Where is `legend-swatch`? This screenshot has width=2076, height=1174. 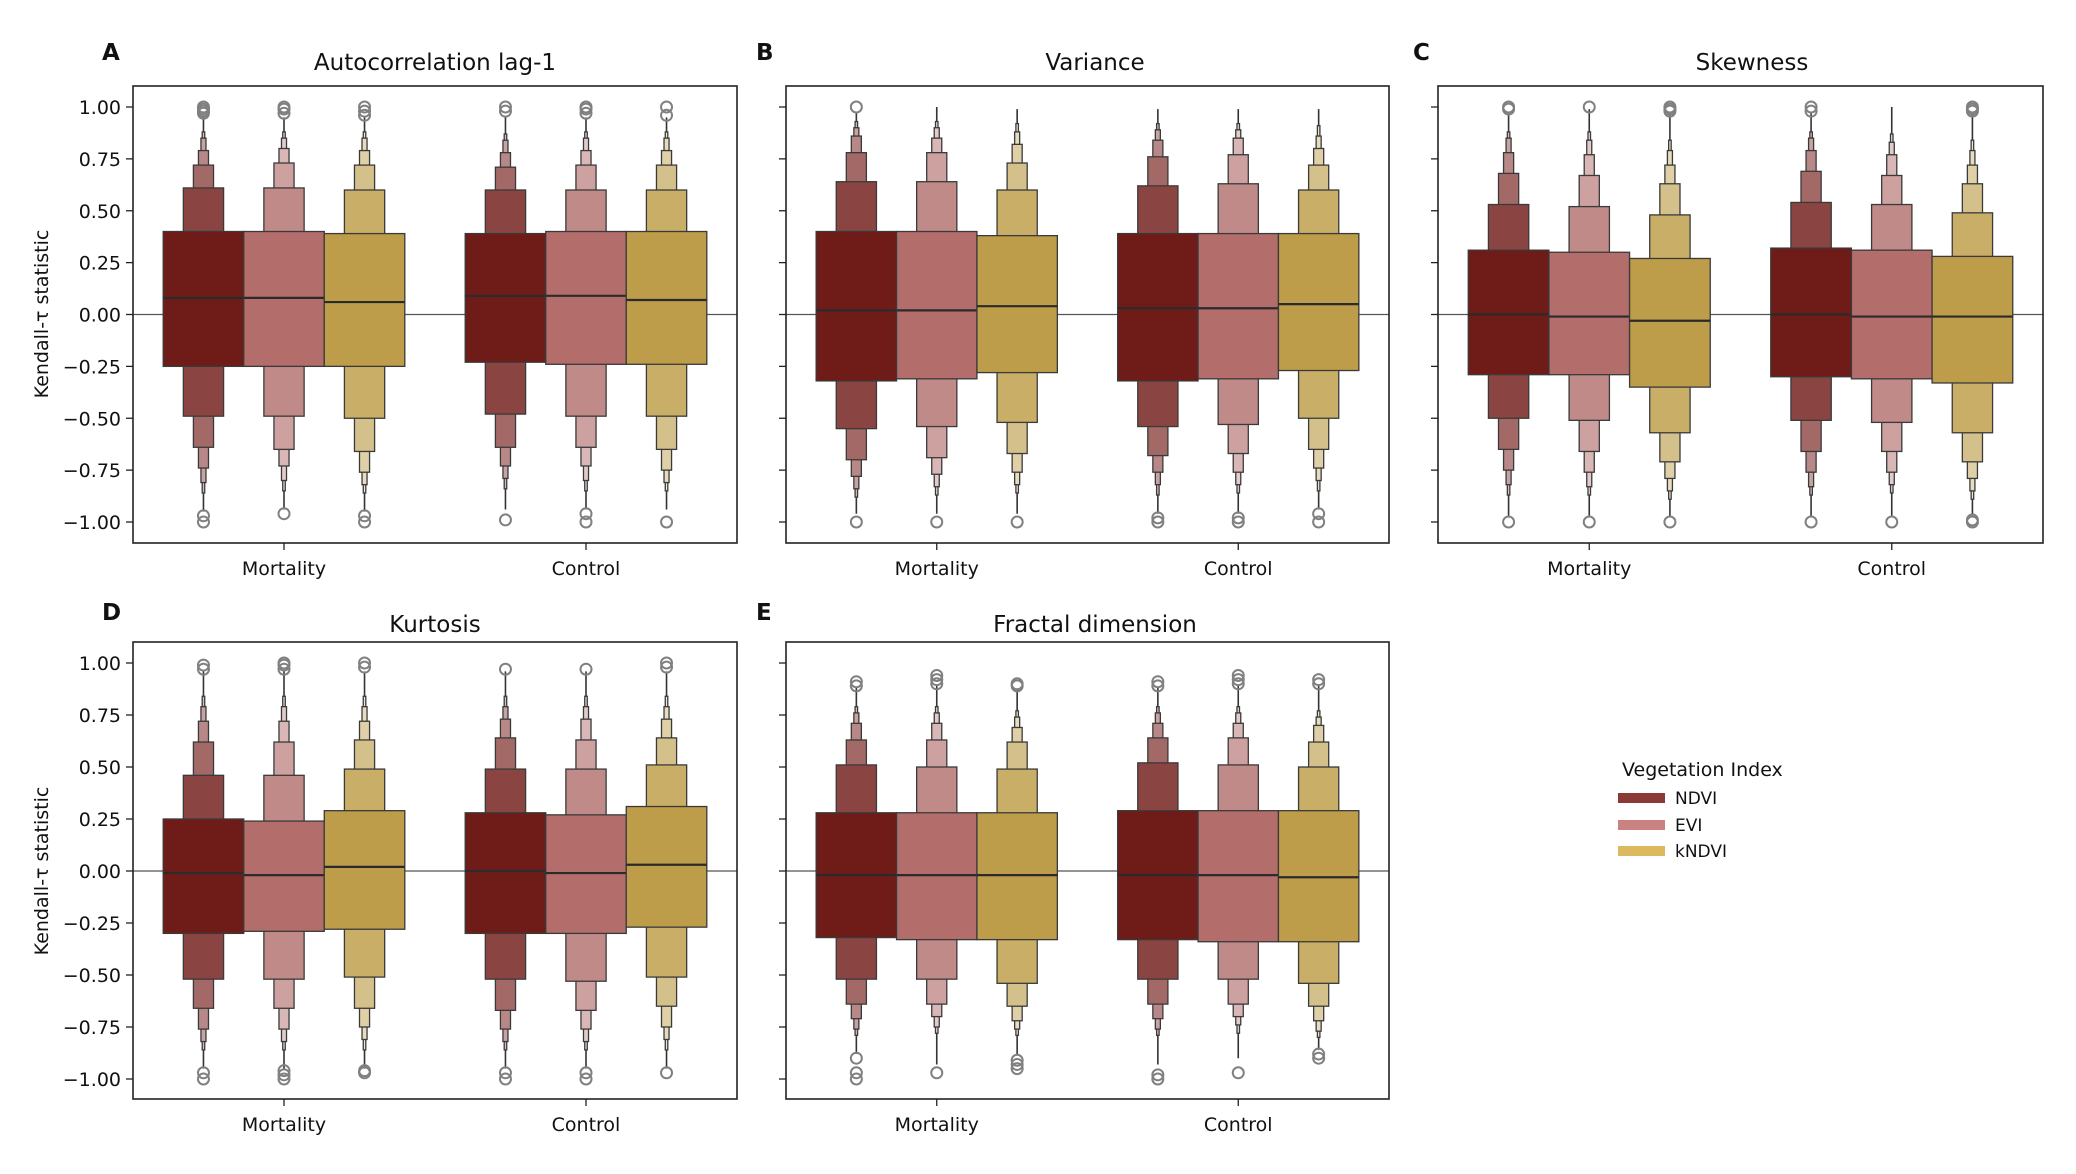 legend-swatch is located at coordinates (1641, 825).